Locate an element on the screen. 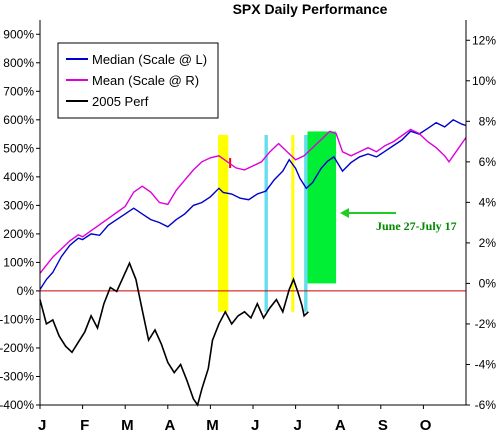  right-axis-ticks: 12% 10% 8% 6% 4% 2% 0% -2% -4% -6% is located at coordinates (481, 222).